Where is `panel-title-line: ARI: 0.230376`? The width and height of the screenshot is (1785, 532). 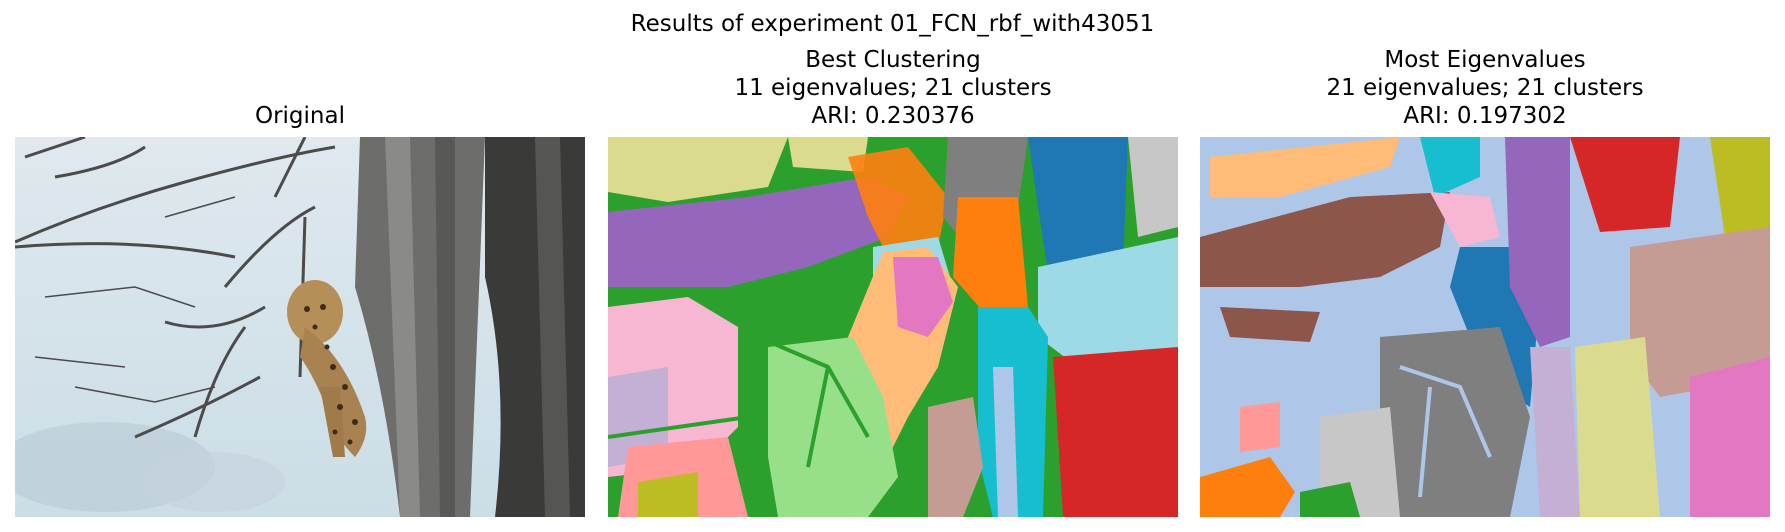 panel-title-line: ARI: 0.230376 is located at coordinates (893, 116).